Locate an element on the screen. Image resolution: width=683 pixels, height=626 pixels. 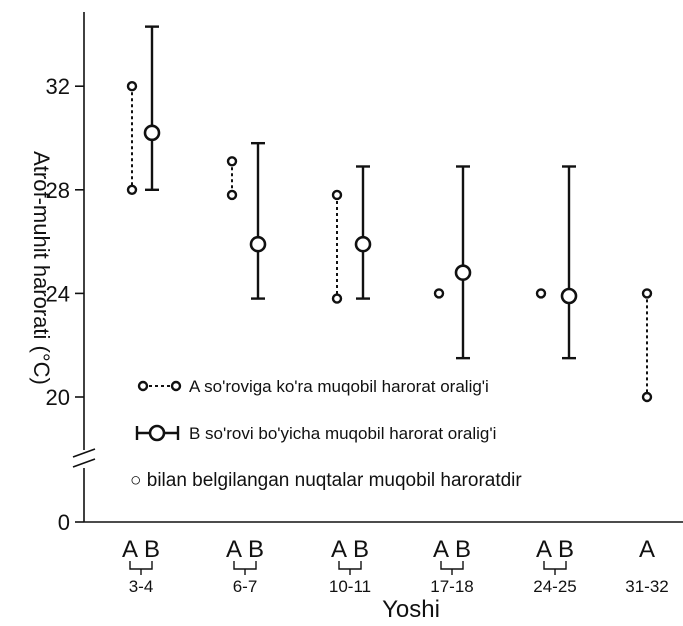
legend-b-swatch is located at coordinates (157, 433).